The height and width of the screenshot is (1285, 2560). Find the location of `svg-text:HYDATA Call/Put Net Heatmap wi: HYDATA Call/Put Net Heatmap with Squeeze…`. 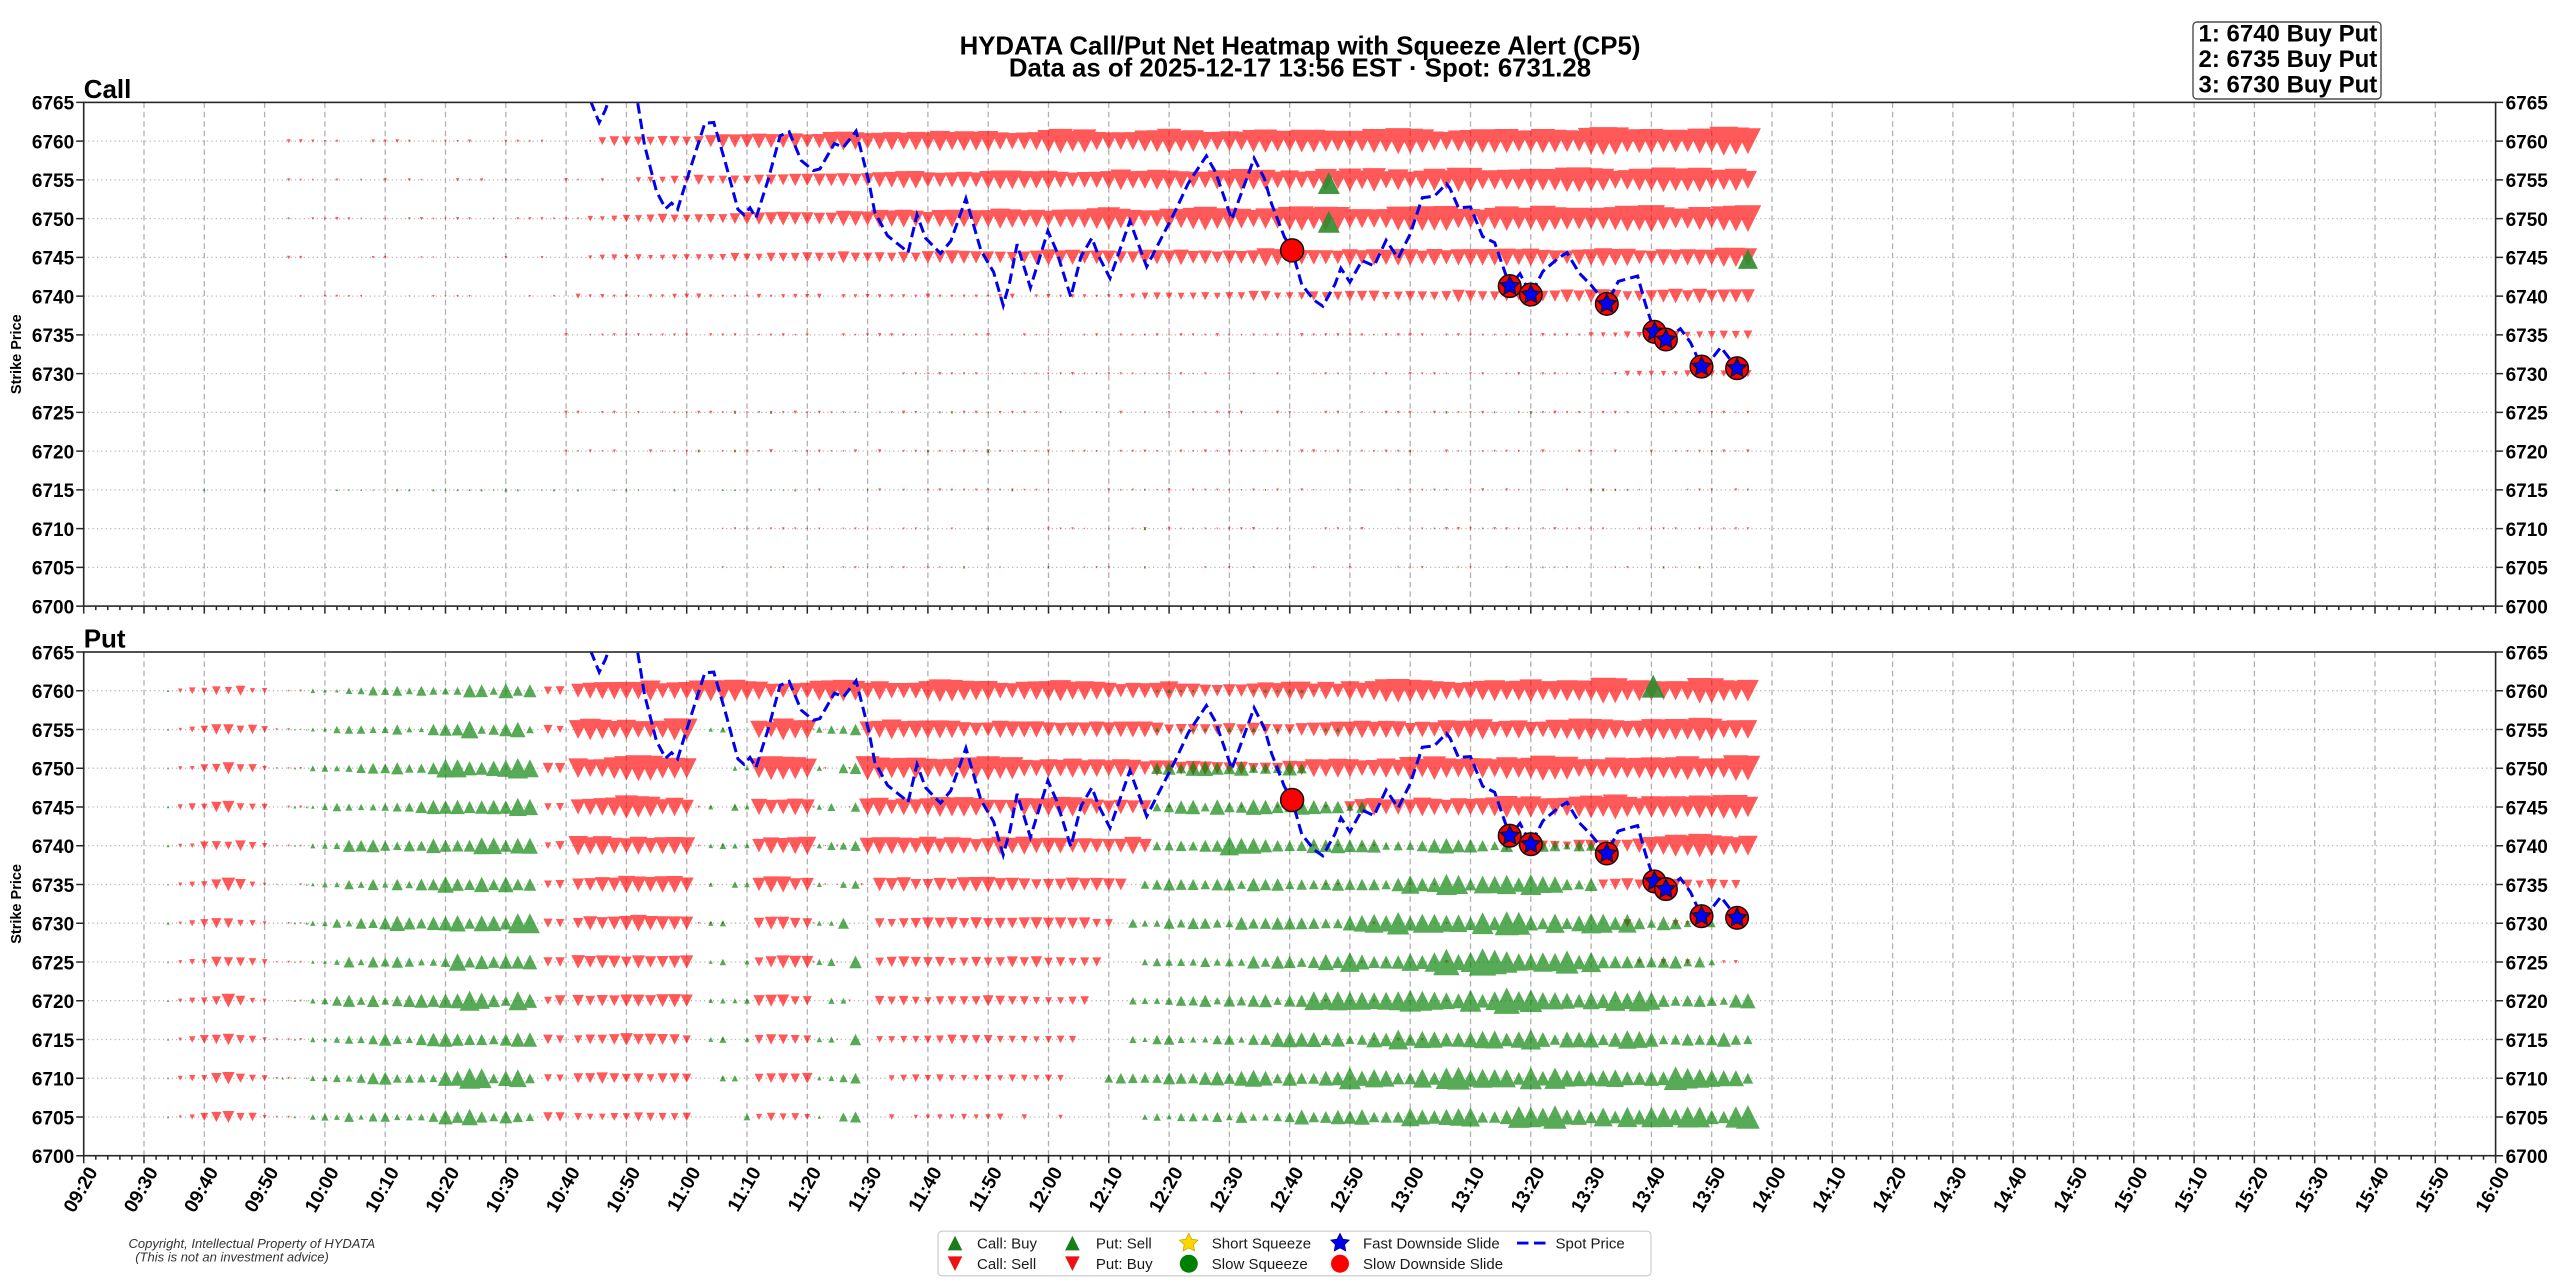

svg-text:HYDATA Call/Put Net Heatmap wi: HYDATA Call/Put Net Heatmap with Squeeze… is located at coordinates (1300, 47).